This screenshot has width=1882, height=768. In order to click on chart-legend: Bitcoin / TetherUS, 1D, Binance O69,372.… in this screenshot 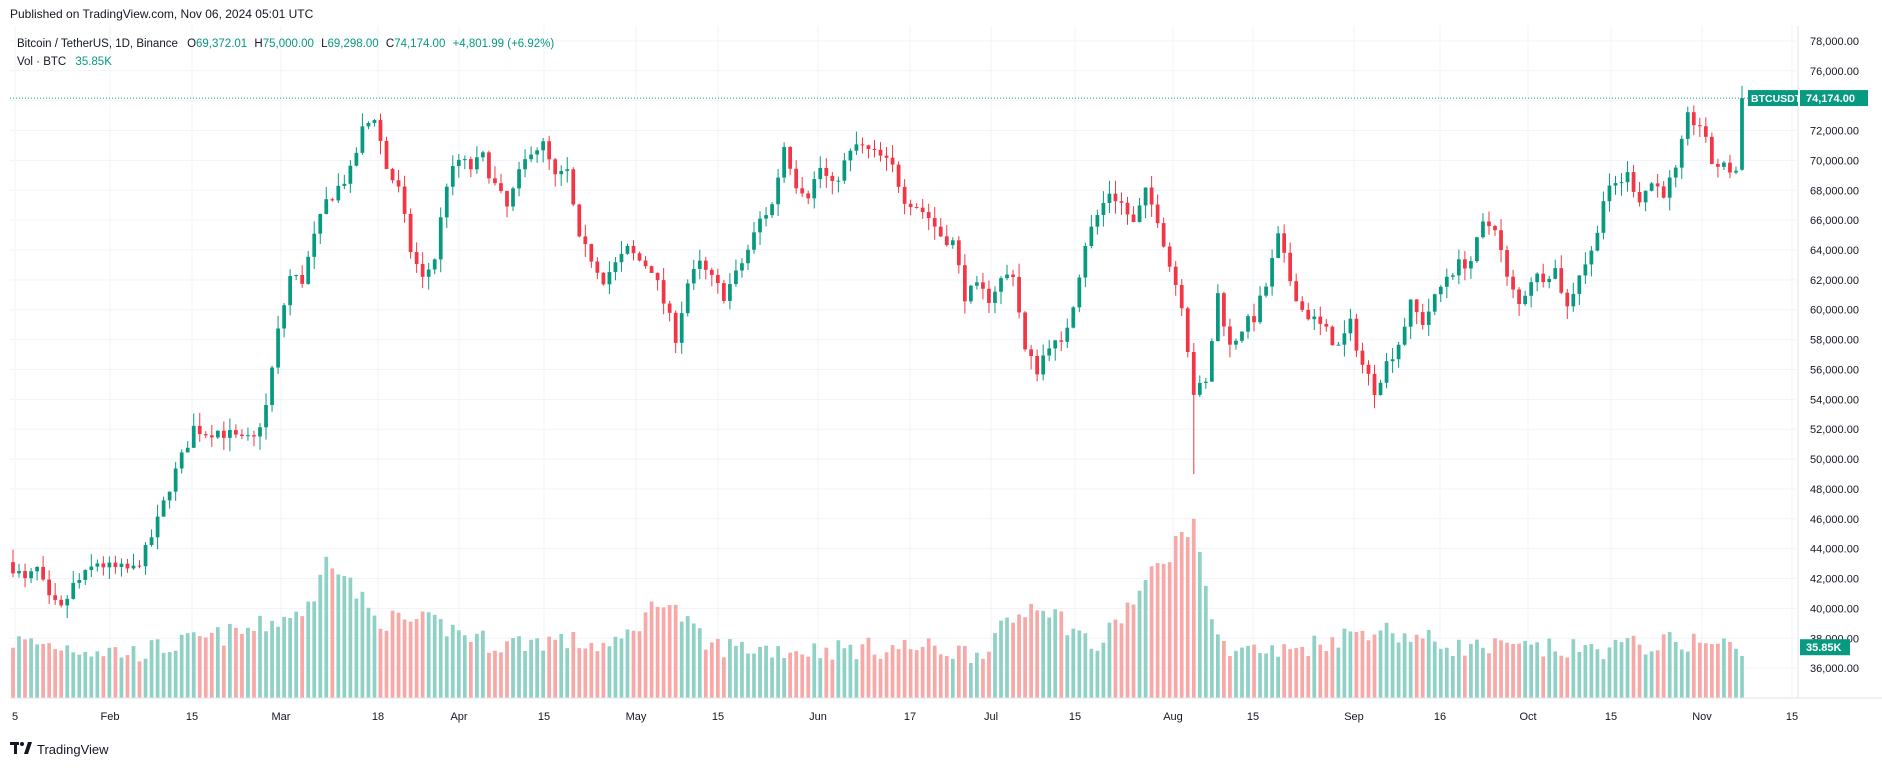, I will do `click(285, 53)`.